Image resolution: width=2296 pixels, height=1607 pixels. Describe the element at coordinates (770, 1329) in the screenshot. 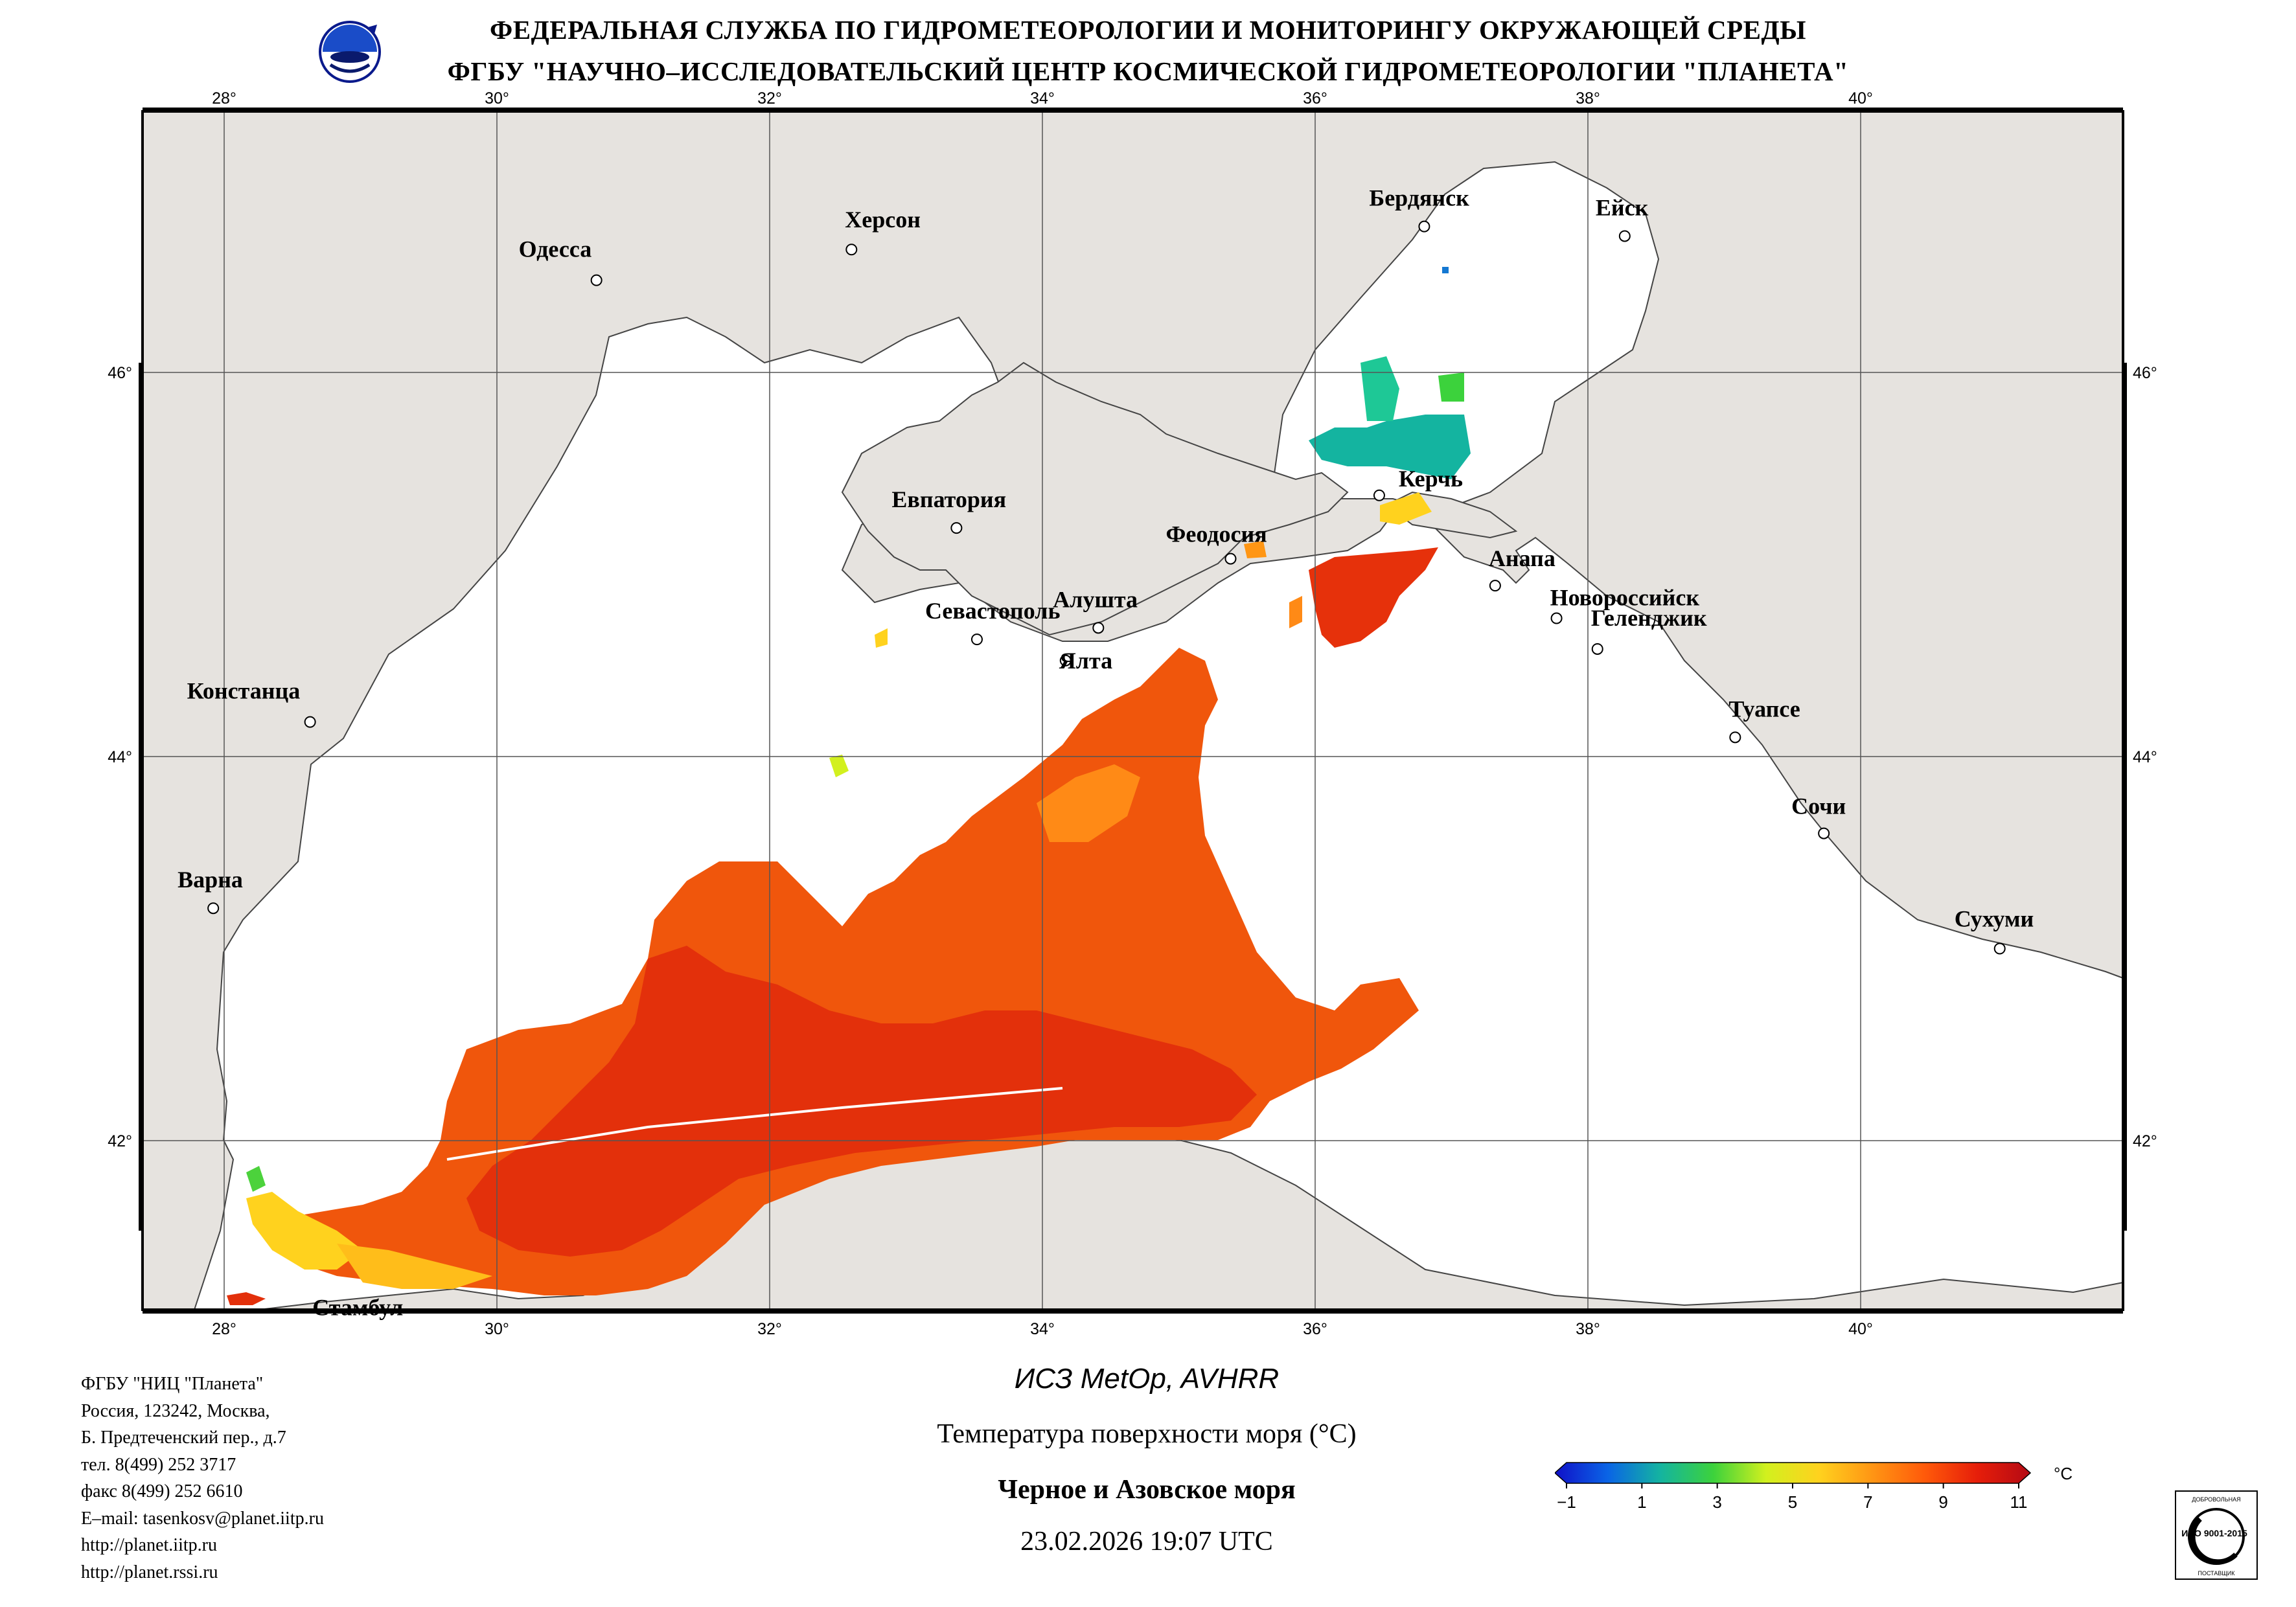

I see `lon-tick-label-bottom: 32°` at that location.